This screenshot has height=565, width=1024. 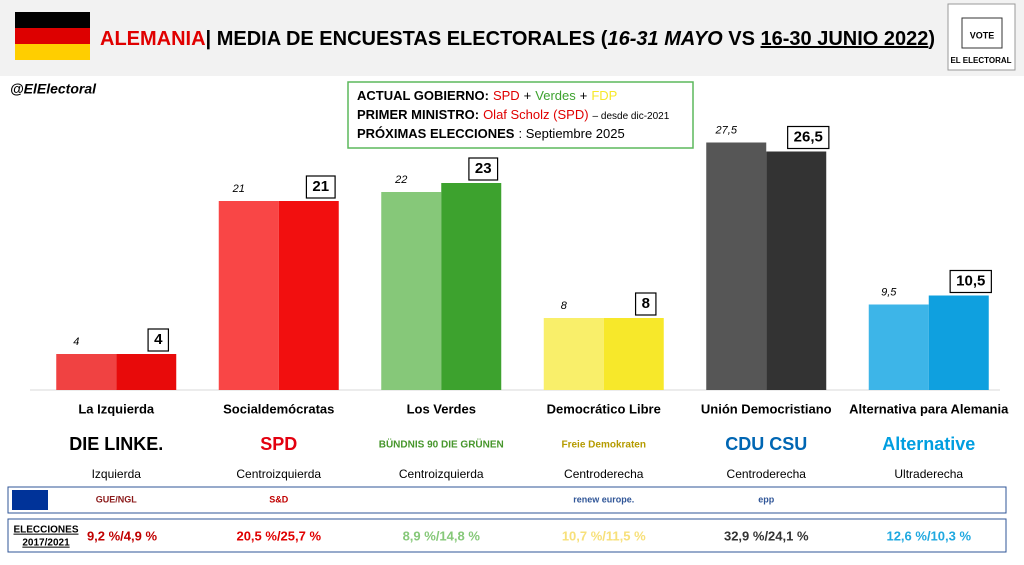 I want to click on header-band, so click(x=512, y=38).